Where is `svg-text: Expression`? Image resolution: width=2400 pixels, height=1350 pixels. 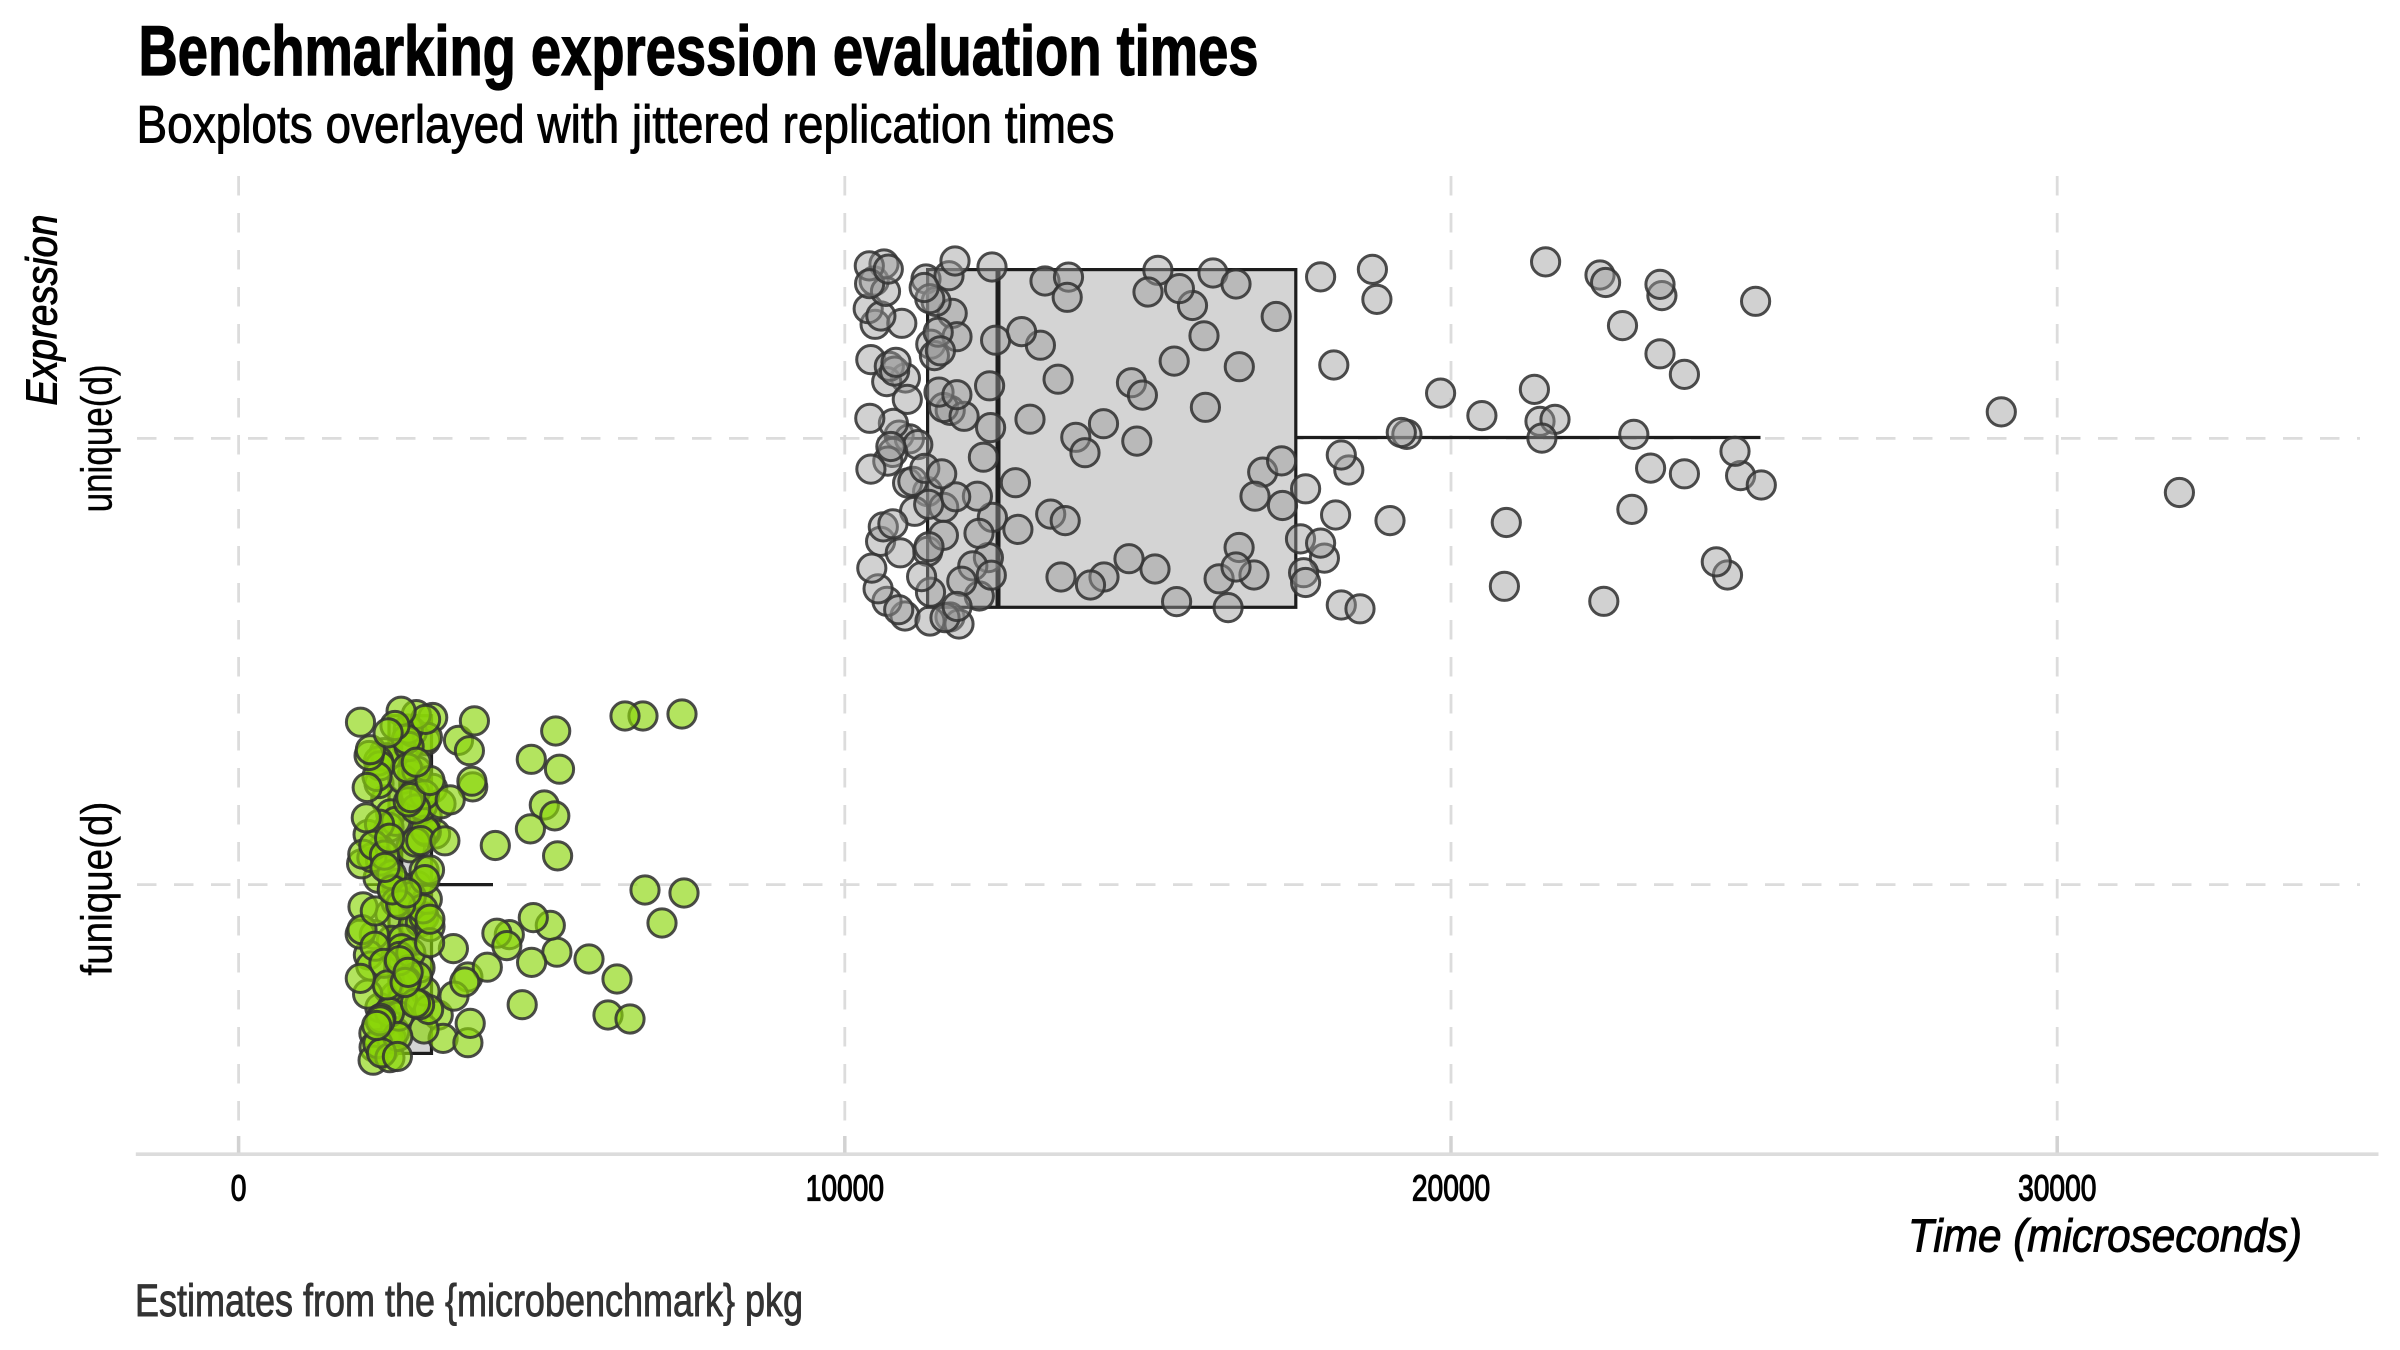 svg-text: Expression is located at coordinates (42, 310).